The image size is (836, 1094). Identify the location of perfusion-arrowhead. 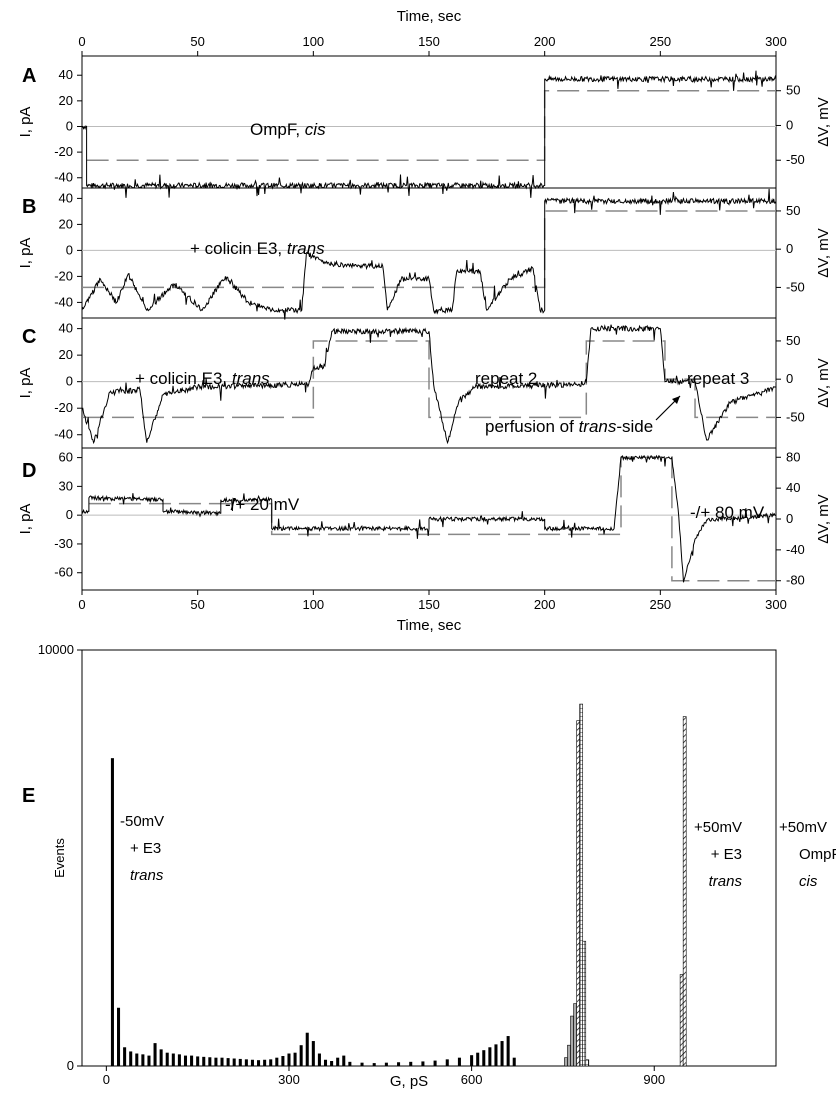
(676, 400).